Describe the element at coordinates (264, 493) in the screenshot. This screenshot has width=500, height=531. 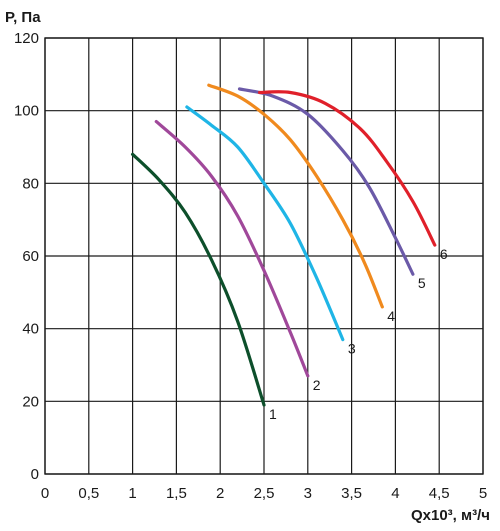
I see `x-tick-label: 2,5` at that location.